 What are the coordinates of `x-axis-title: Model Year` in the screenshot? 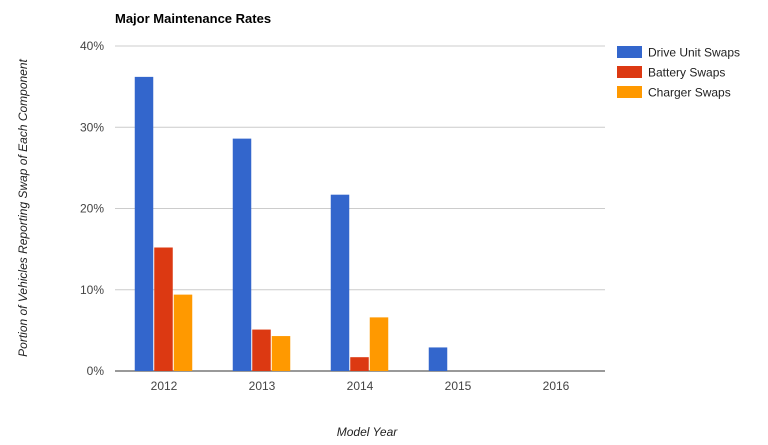 It's located at (367, 432).